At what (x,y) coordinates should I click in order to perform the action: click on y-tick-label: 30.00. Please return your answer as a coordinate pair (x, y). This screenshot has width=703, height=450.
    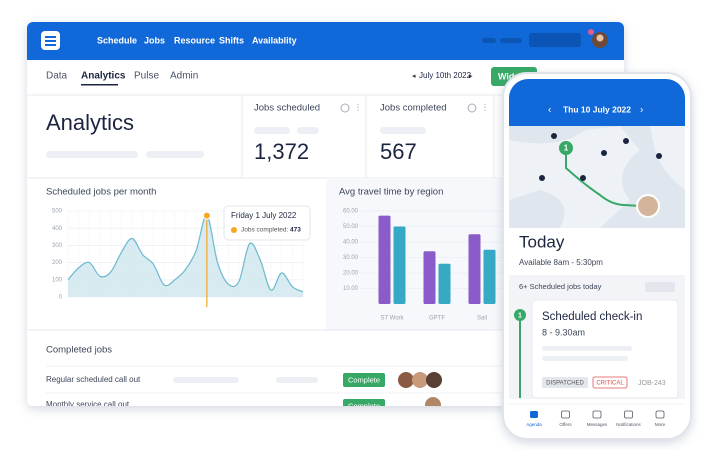
    Looking at the image, I should click on (351, 258).